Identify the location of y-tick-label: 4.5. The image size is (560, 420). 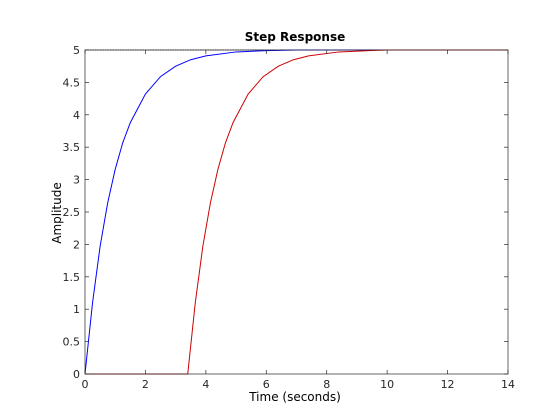
(72, 82).